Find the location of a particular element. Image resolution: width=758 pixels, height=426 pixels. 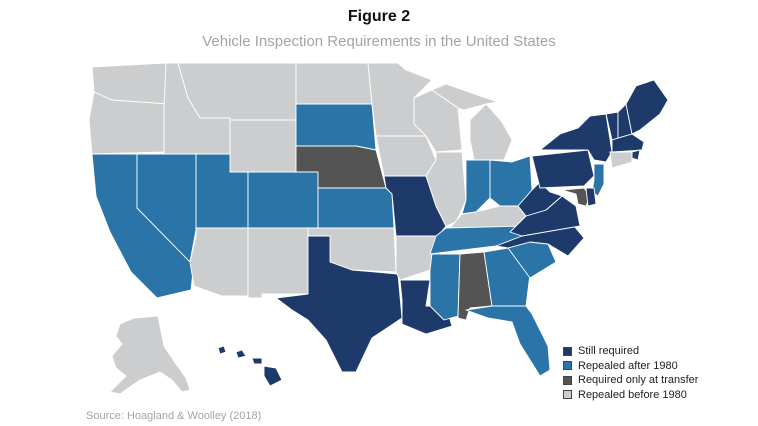

state-ks is located at coordinates (356, 208).